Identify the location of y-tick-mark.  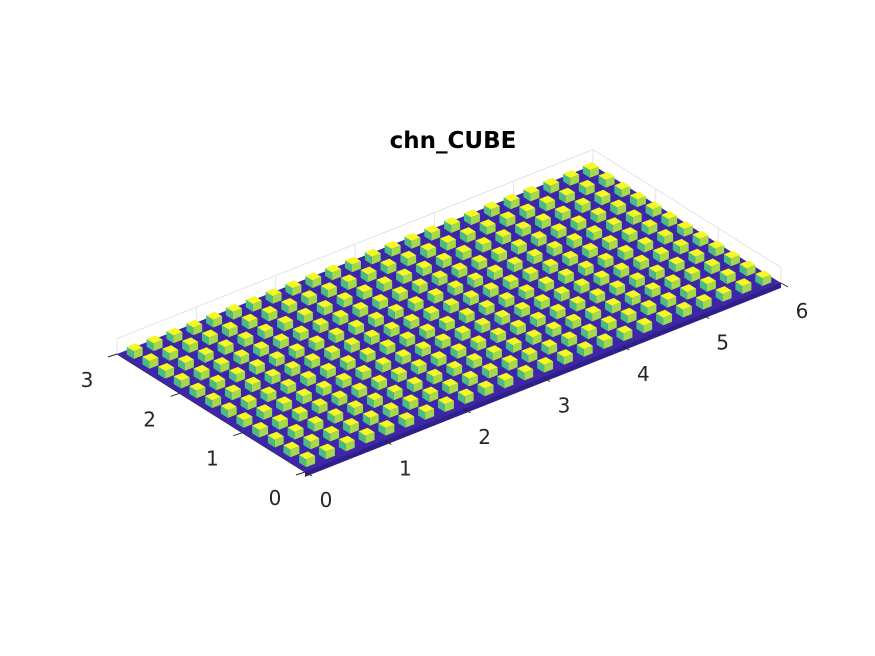
(238, 434).